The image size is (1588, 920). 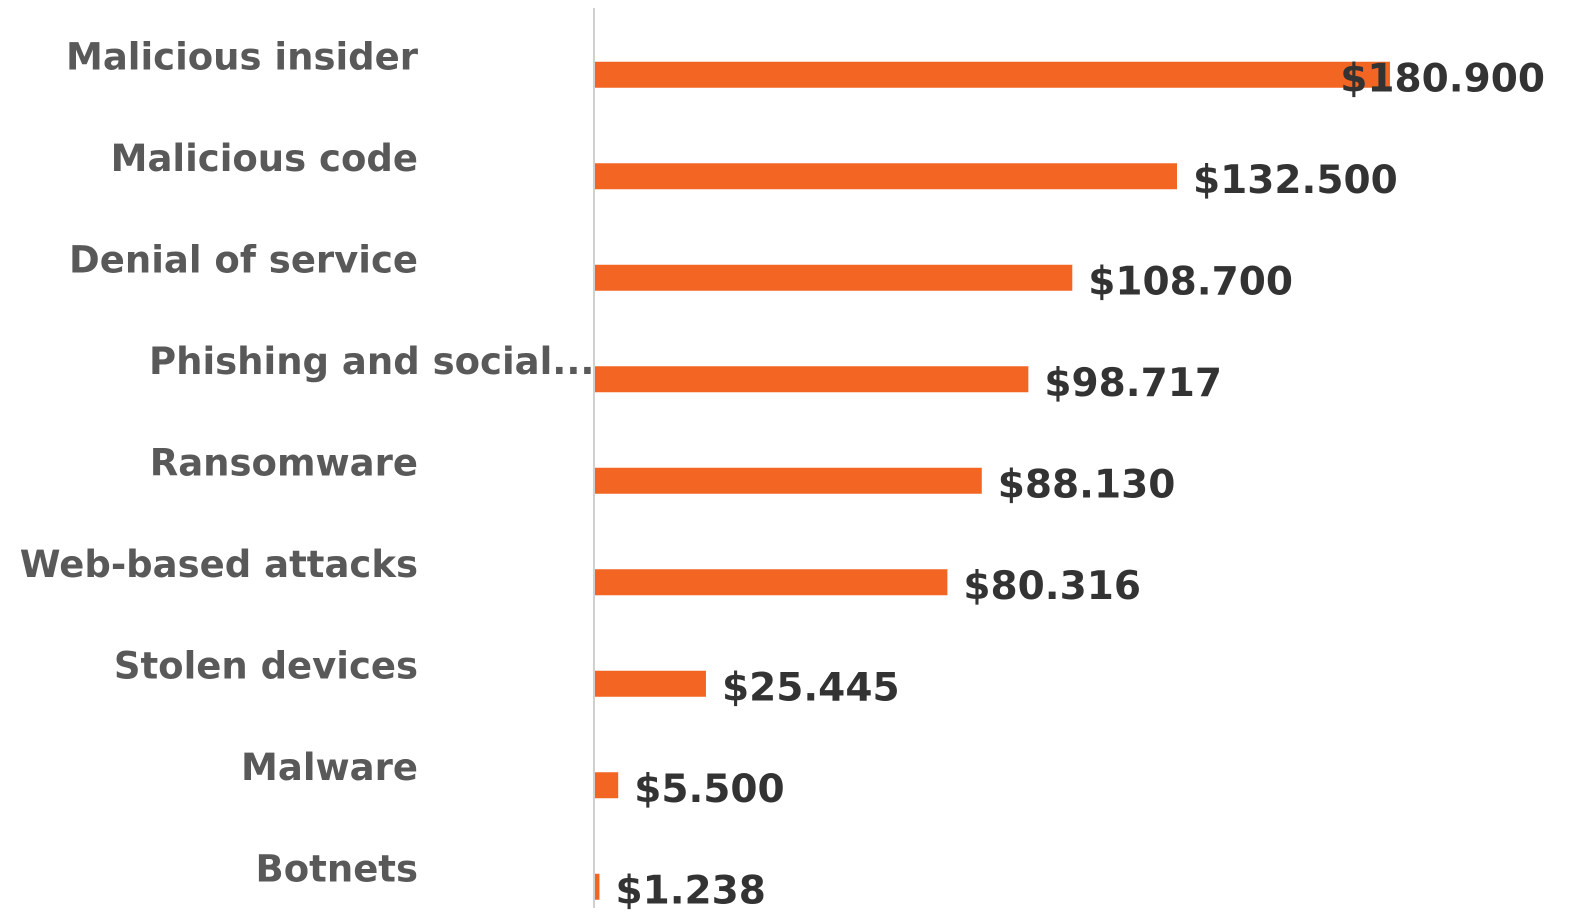 What do you see at coordinates (329, 767) in the screenshot?
I see `category-label: Malware` at bounding box center [329, 767].